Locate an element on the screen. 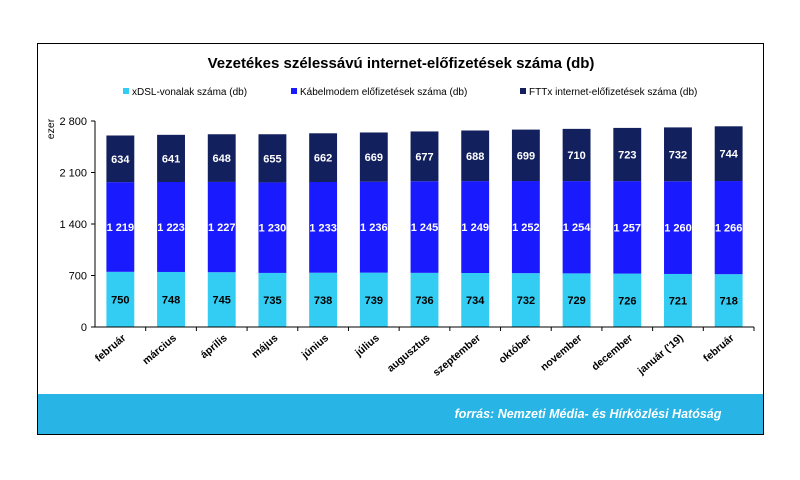 The image size is (800, 480). data-label: 688 is located at coordinates (475, 157).